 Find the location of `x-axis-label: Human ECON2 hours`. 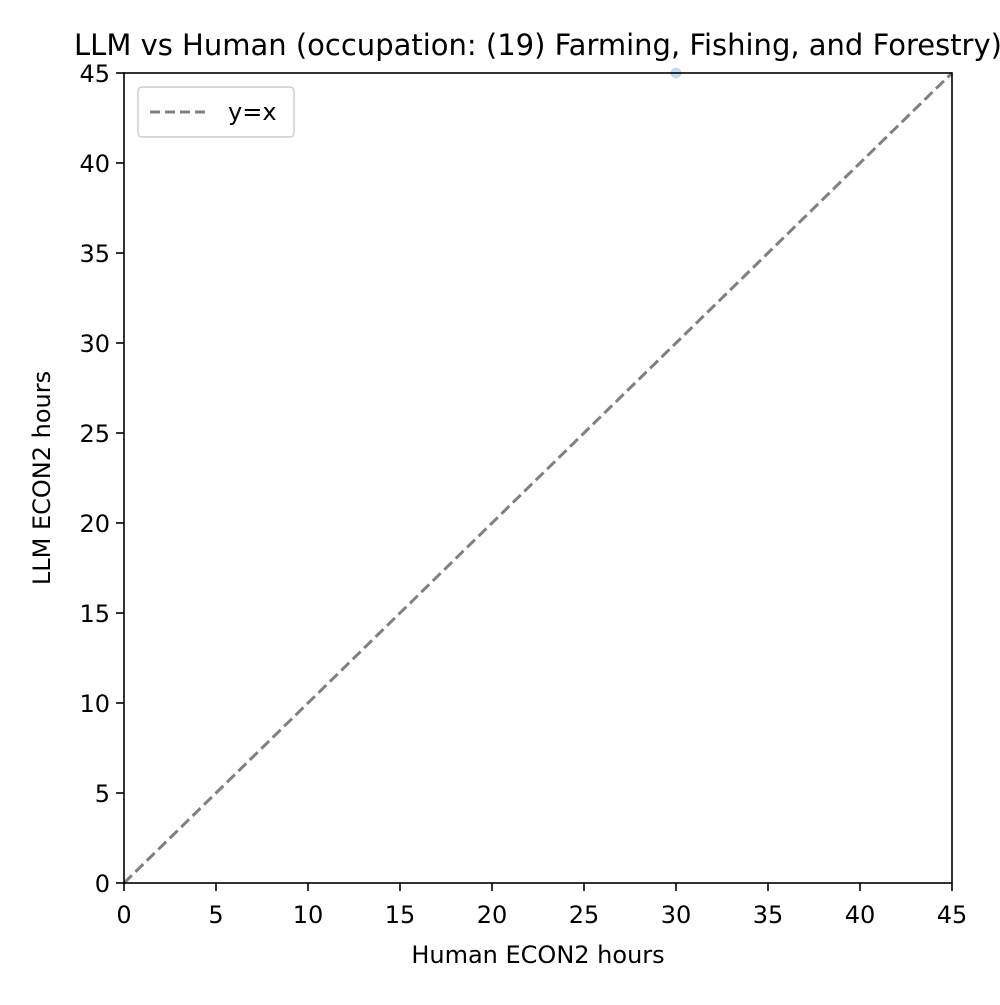

x-axis-label: Human ECON2 hours is located at coordinates (537, 955).